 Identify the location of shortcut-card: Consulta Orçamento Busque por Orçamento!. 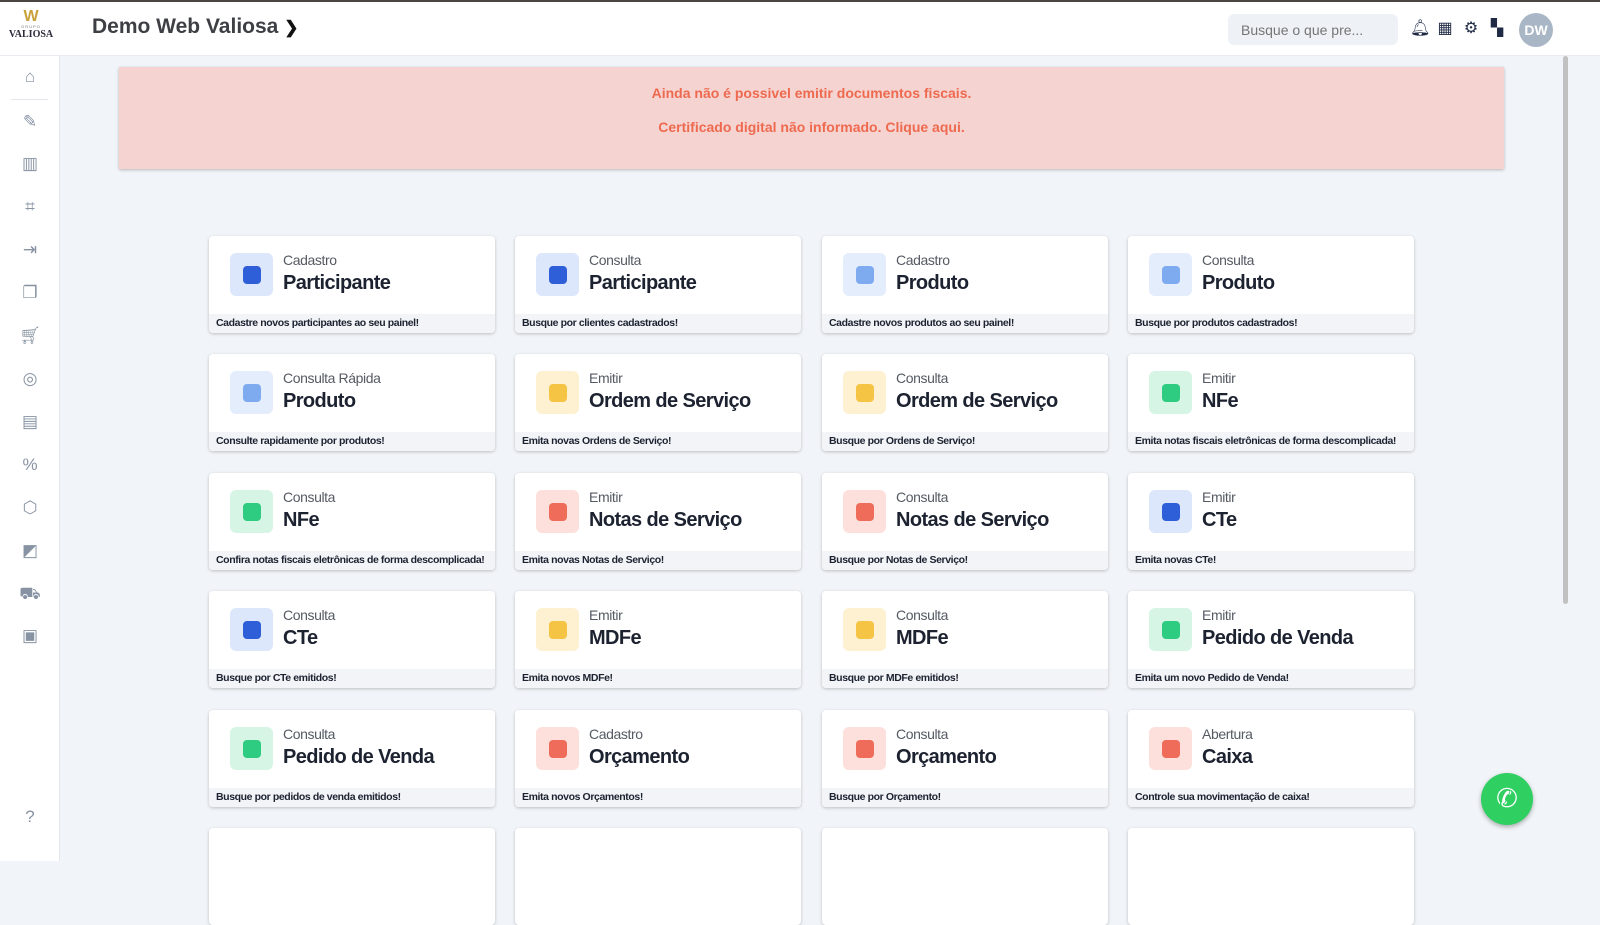
(965, 758).